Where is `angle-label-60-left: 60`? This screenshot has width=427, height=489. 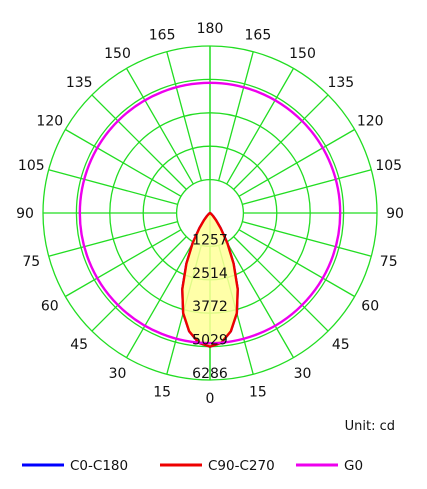 angle-label-60-left: 60 is located at coordinates (50, 307).